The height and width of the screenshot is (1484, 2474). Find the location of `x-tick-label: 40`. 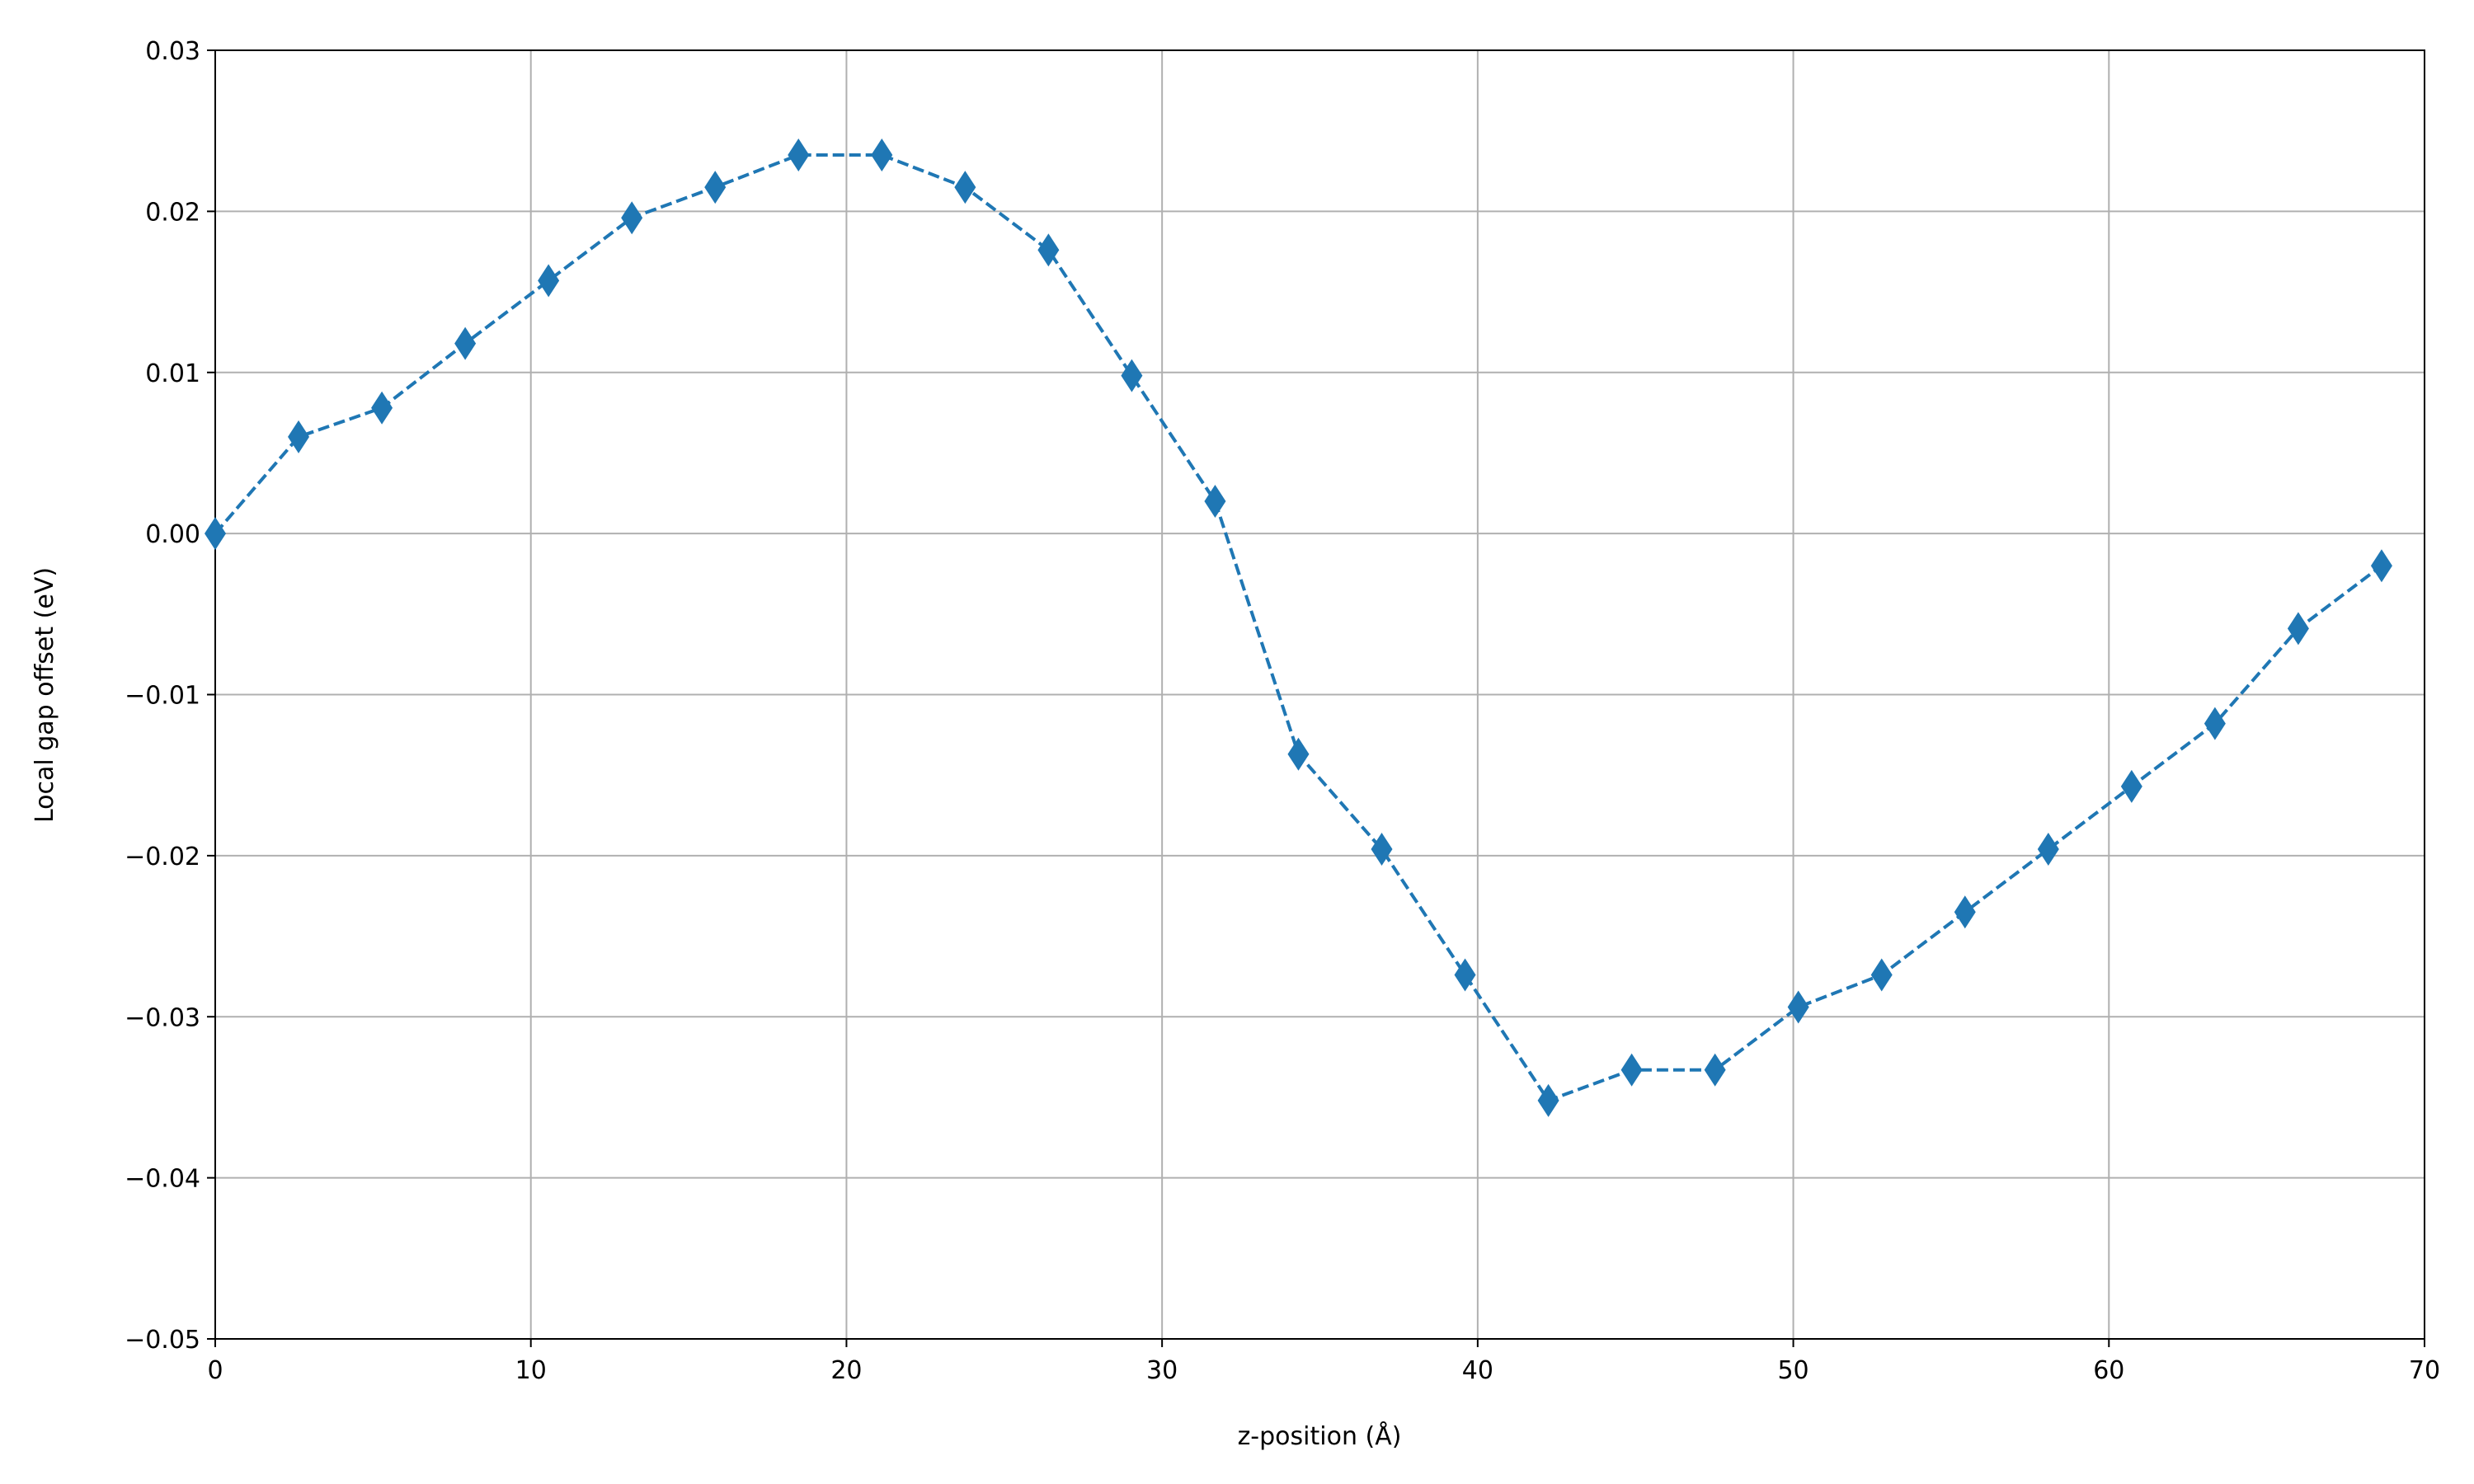

x-tick-label: 40 is located at coordinates (1477, 1370).